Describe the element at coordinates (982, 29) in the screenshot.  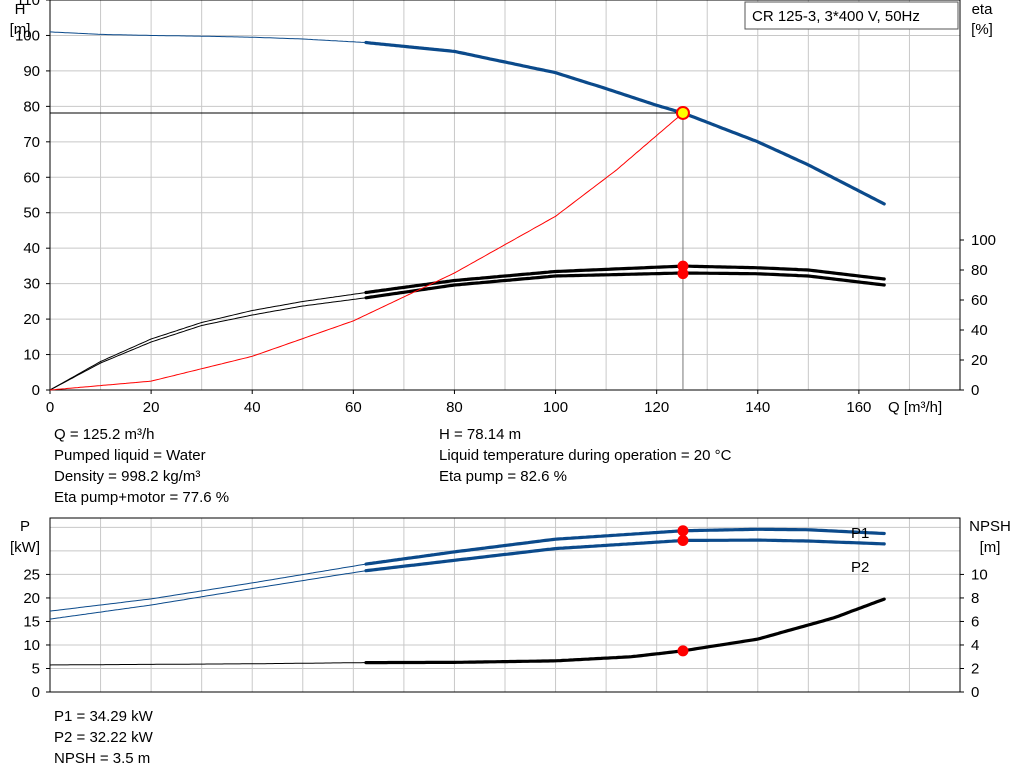
I see `y2-axis-unit: [%]` at that location.